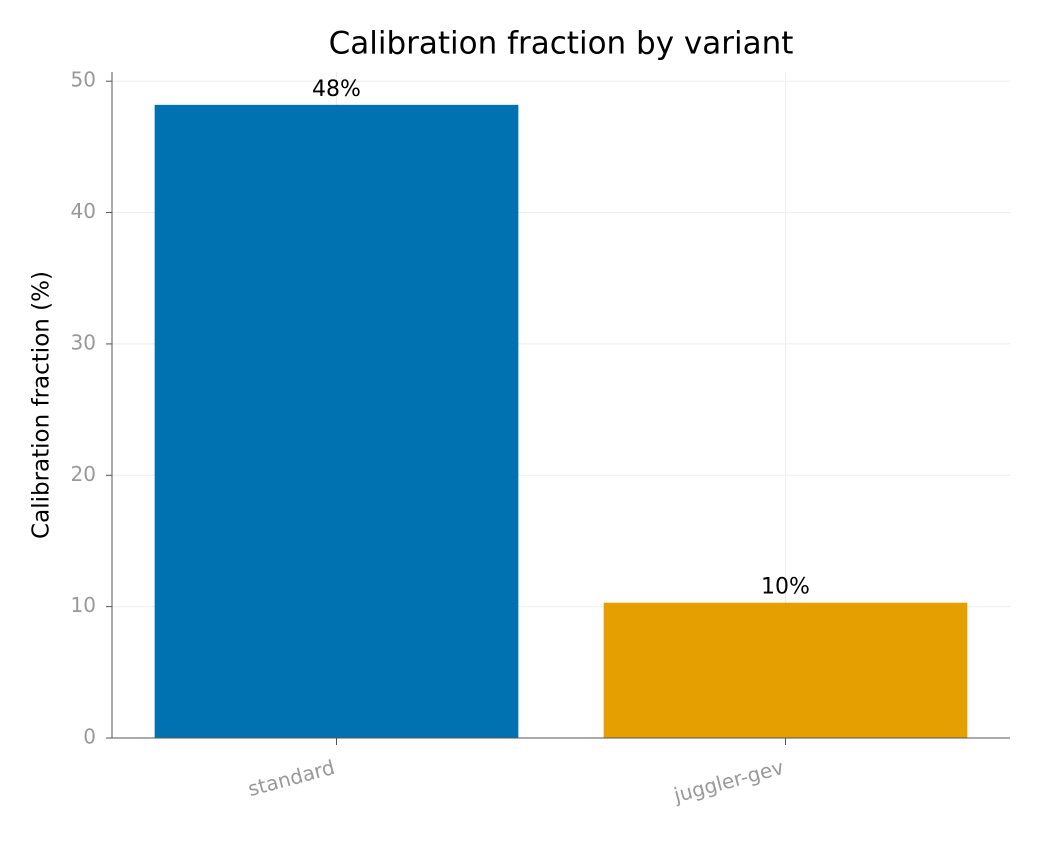  Describe the element at coordinates (291, 778) in the screenshot. I see `x-tick-label: standard` at that location.